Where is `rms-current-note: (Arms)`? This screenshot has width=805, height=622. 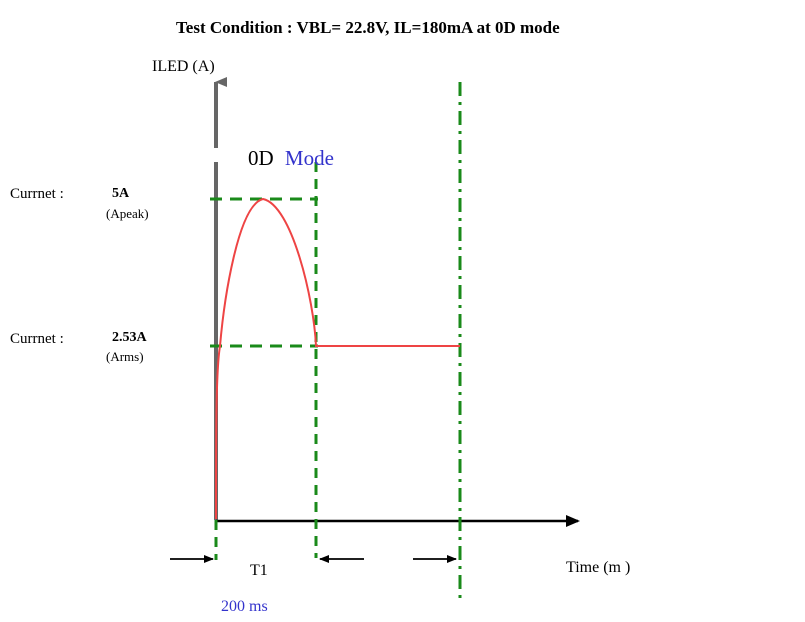
rms-current-note: (Arms) is located at coordinates (125, 356).